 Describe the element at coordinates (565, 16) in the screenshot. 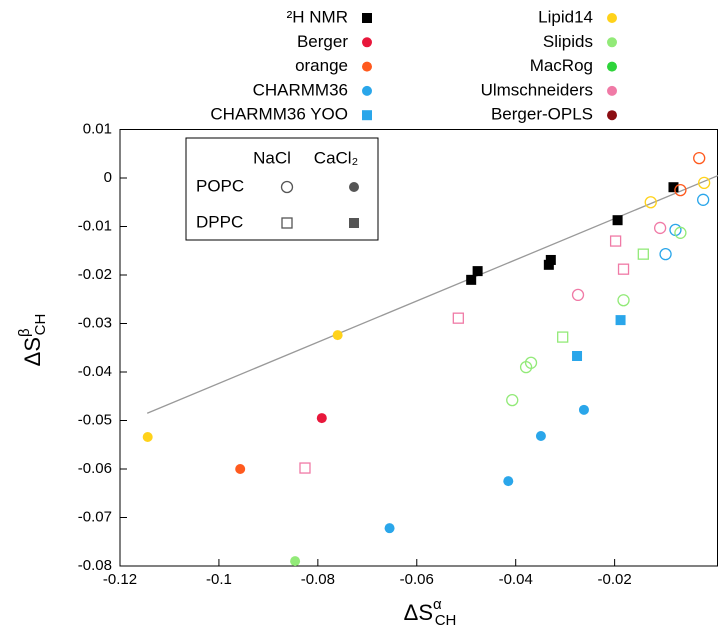

I see `legend-label: Lipid14` at that location.